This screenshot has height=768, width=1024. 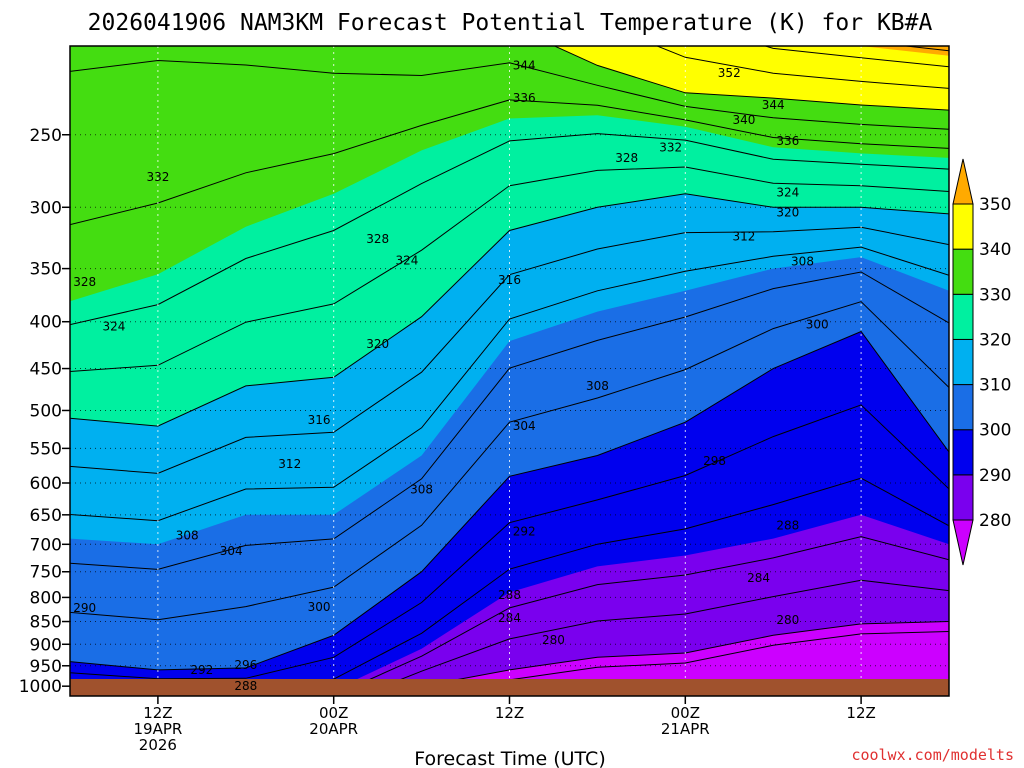 What do you see at coordinates (995, 340) in the screenshot?
I see `colorbar-tick-label: 320` at bounding box center [995, 340].